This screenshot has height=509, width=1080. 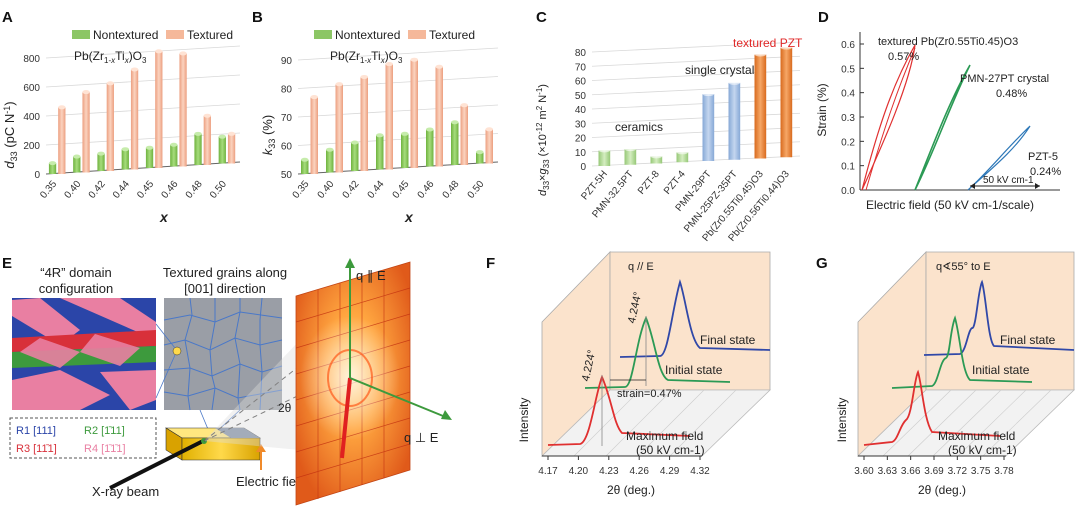 What do you see at coordinates (963, 267) in the screenshot?
I see `panel-g-orientation: q∢55° to E` at bounding box center [963, 267].